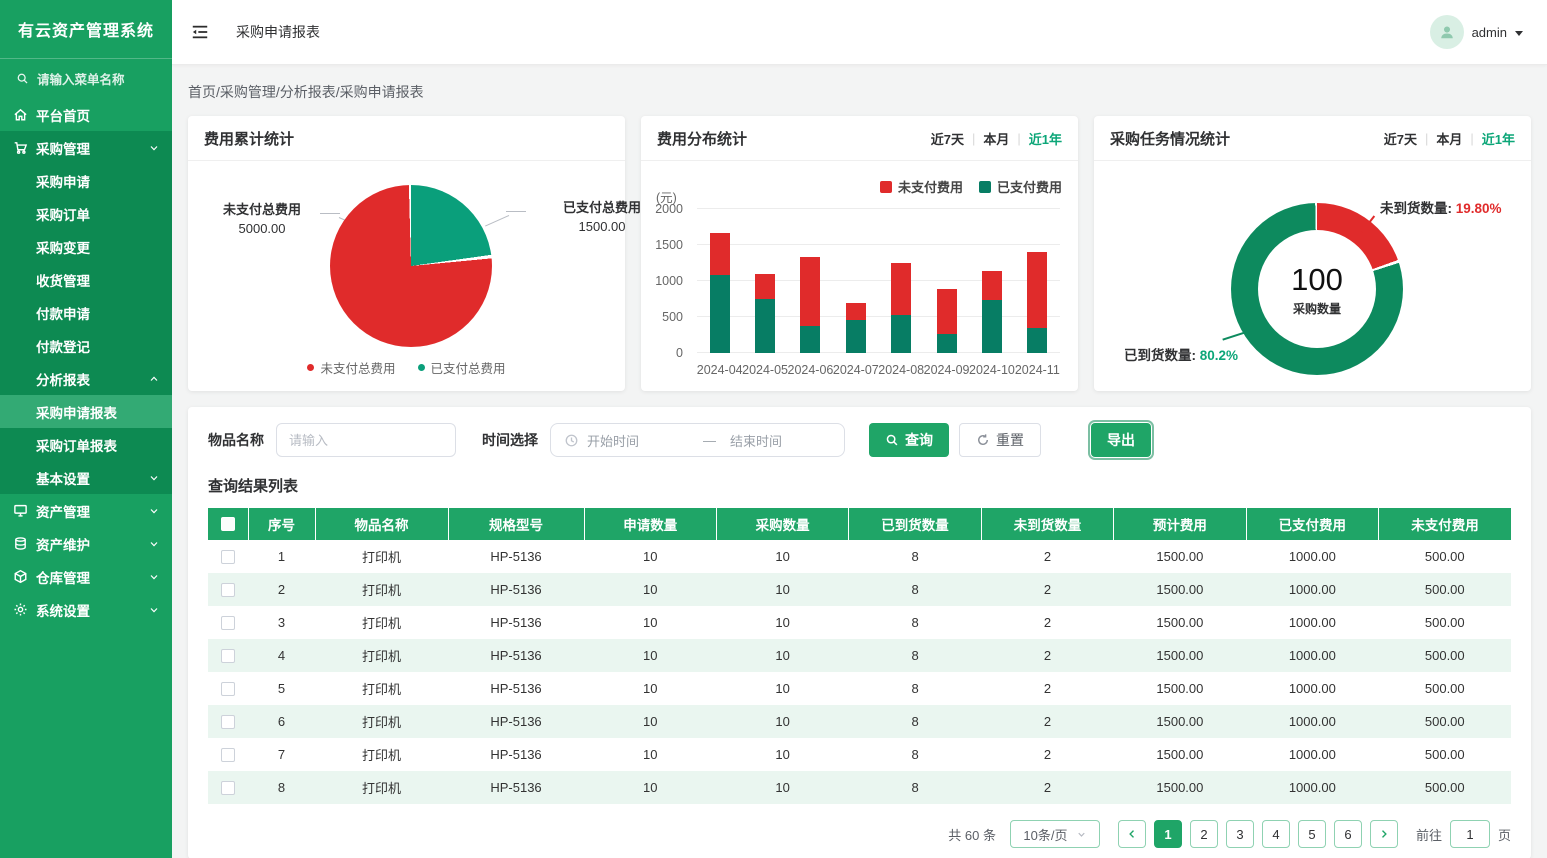  Describe the element at coordinates (697, 440) in the screenshot. I see `date-range-picker: 开始时间 — 结束时间` at that location.